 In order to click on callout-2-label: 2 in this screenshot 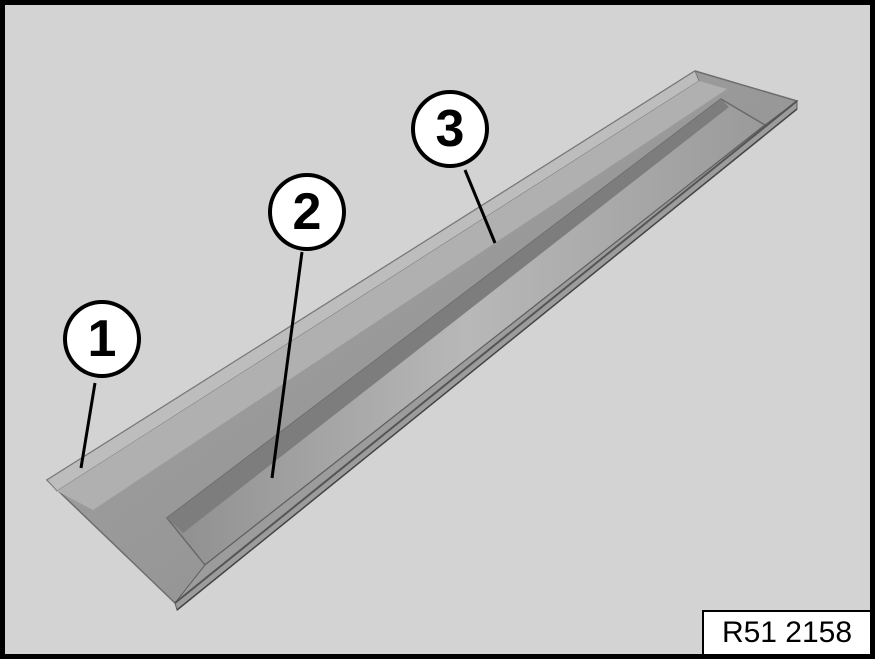, I will do `click(307, 212)`.